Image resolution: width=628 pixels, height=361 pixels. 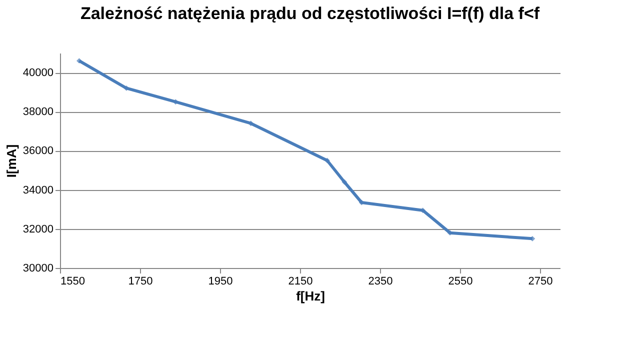 I want to click on x-tick-label: 1550, so click(x=72, y=282).